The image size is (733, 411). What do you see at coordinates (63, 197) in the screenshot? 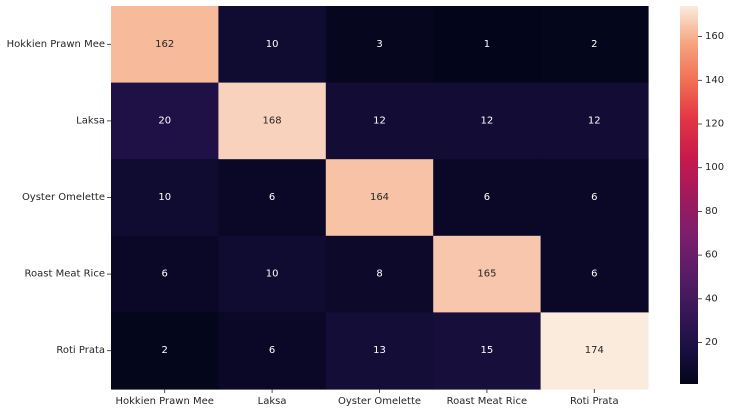
I see `y-tick-label: Oyster Omelette` at bounding box center [63, 197].